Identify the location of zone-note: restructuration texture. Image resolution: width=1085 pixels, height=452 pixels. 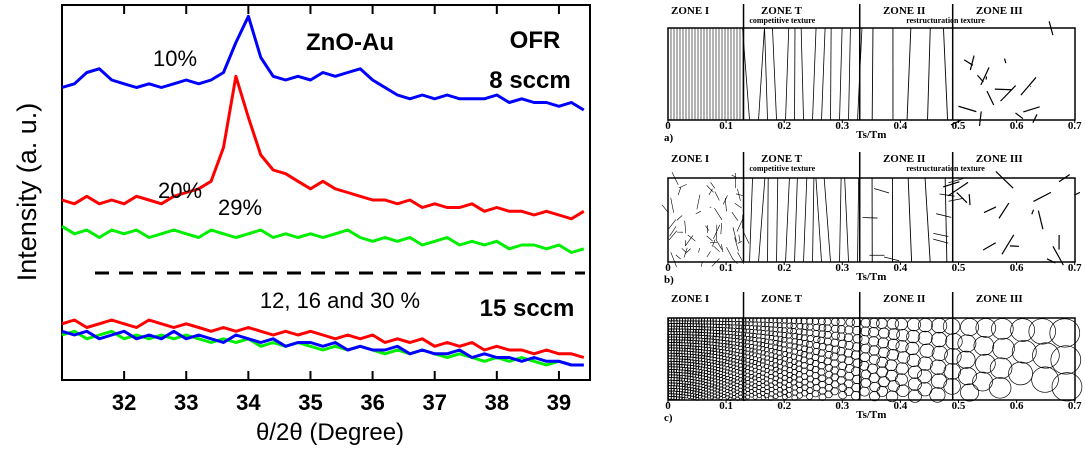
(945, 20).